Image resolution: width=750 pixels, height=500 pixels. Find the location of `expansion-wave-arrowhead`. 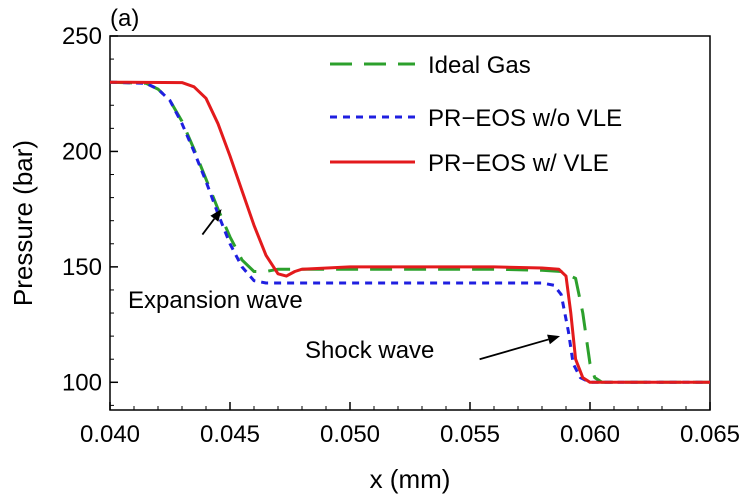

expansion-wave-arrowhead is located at coordinates (216, 215).